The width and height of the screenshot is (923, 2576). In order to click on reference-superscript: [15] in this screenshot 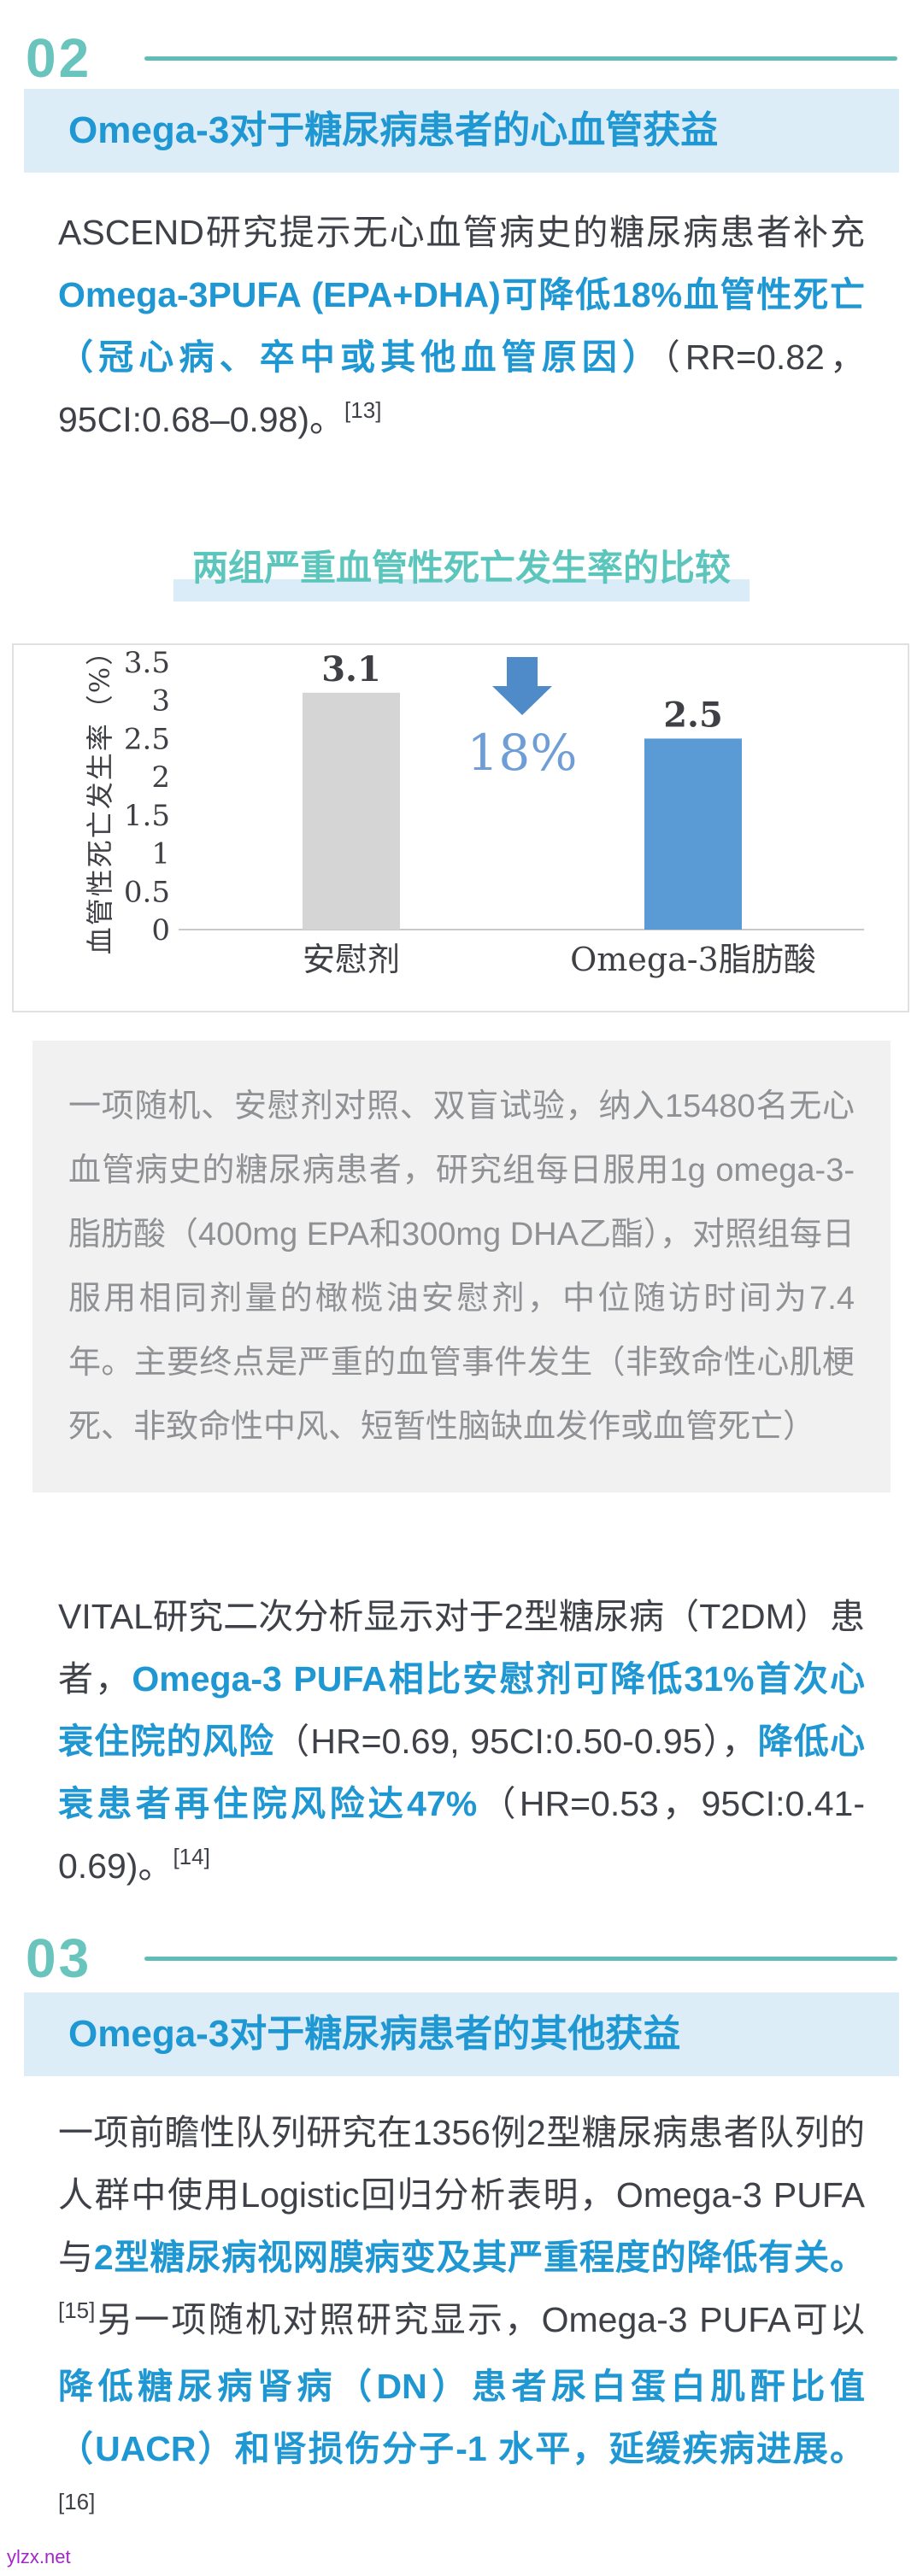, I will do `click(77, 2310)`.